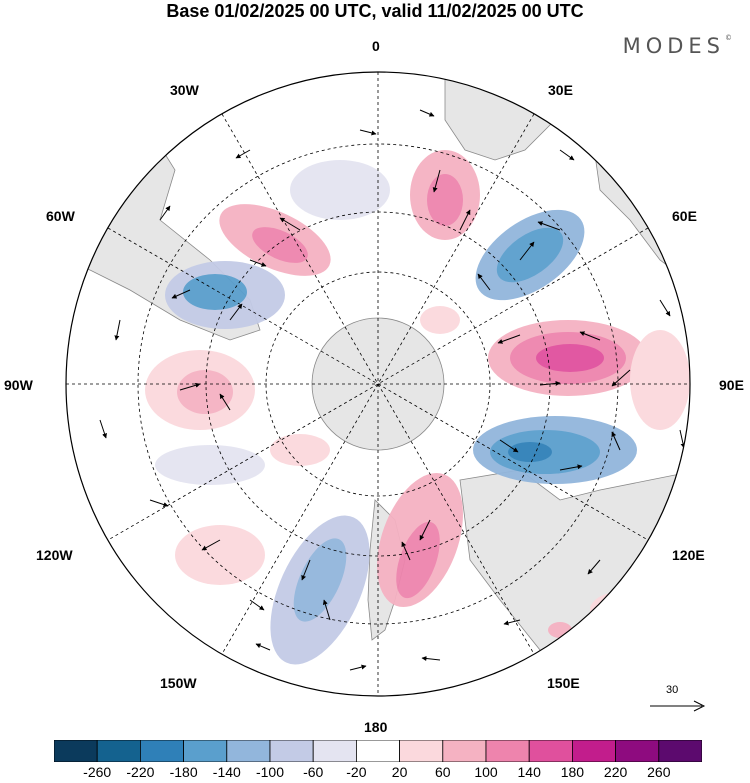 This screenshot has height=783, width=750. Describe the element at coordinates (443, 772) in the screenshot. I see `colorbar-tick-label: 60` at that location.